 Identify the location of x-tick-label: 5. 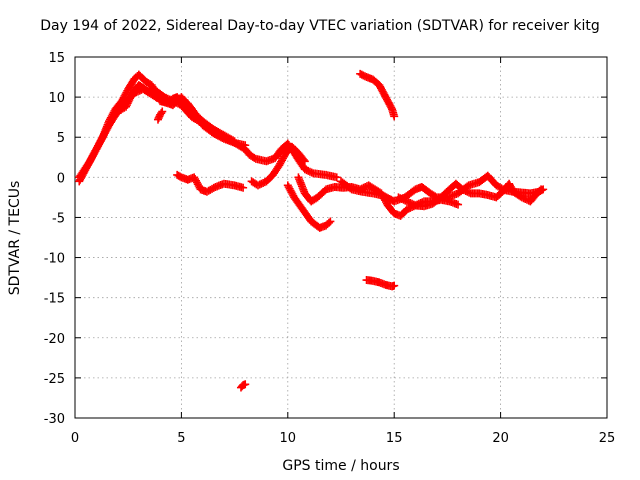
(181, 438).